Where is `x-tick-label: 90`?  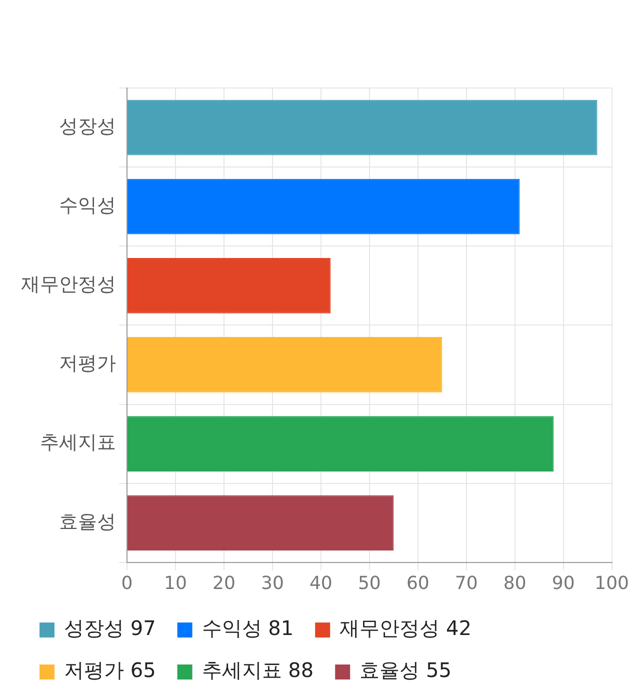
x-tick-label: 90 is located at coordinates (563, 583).